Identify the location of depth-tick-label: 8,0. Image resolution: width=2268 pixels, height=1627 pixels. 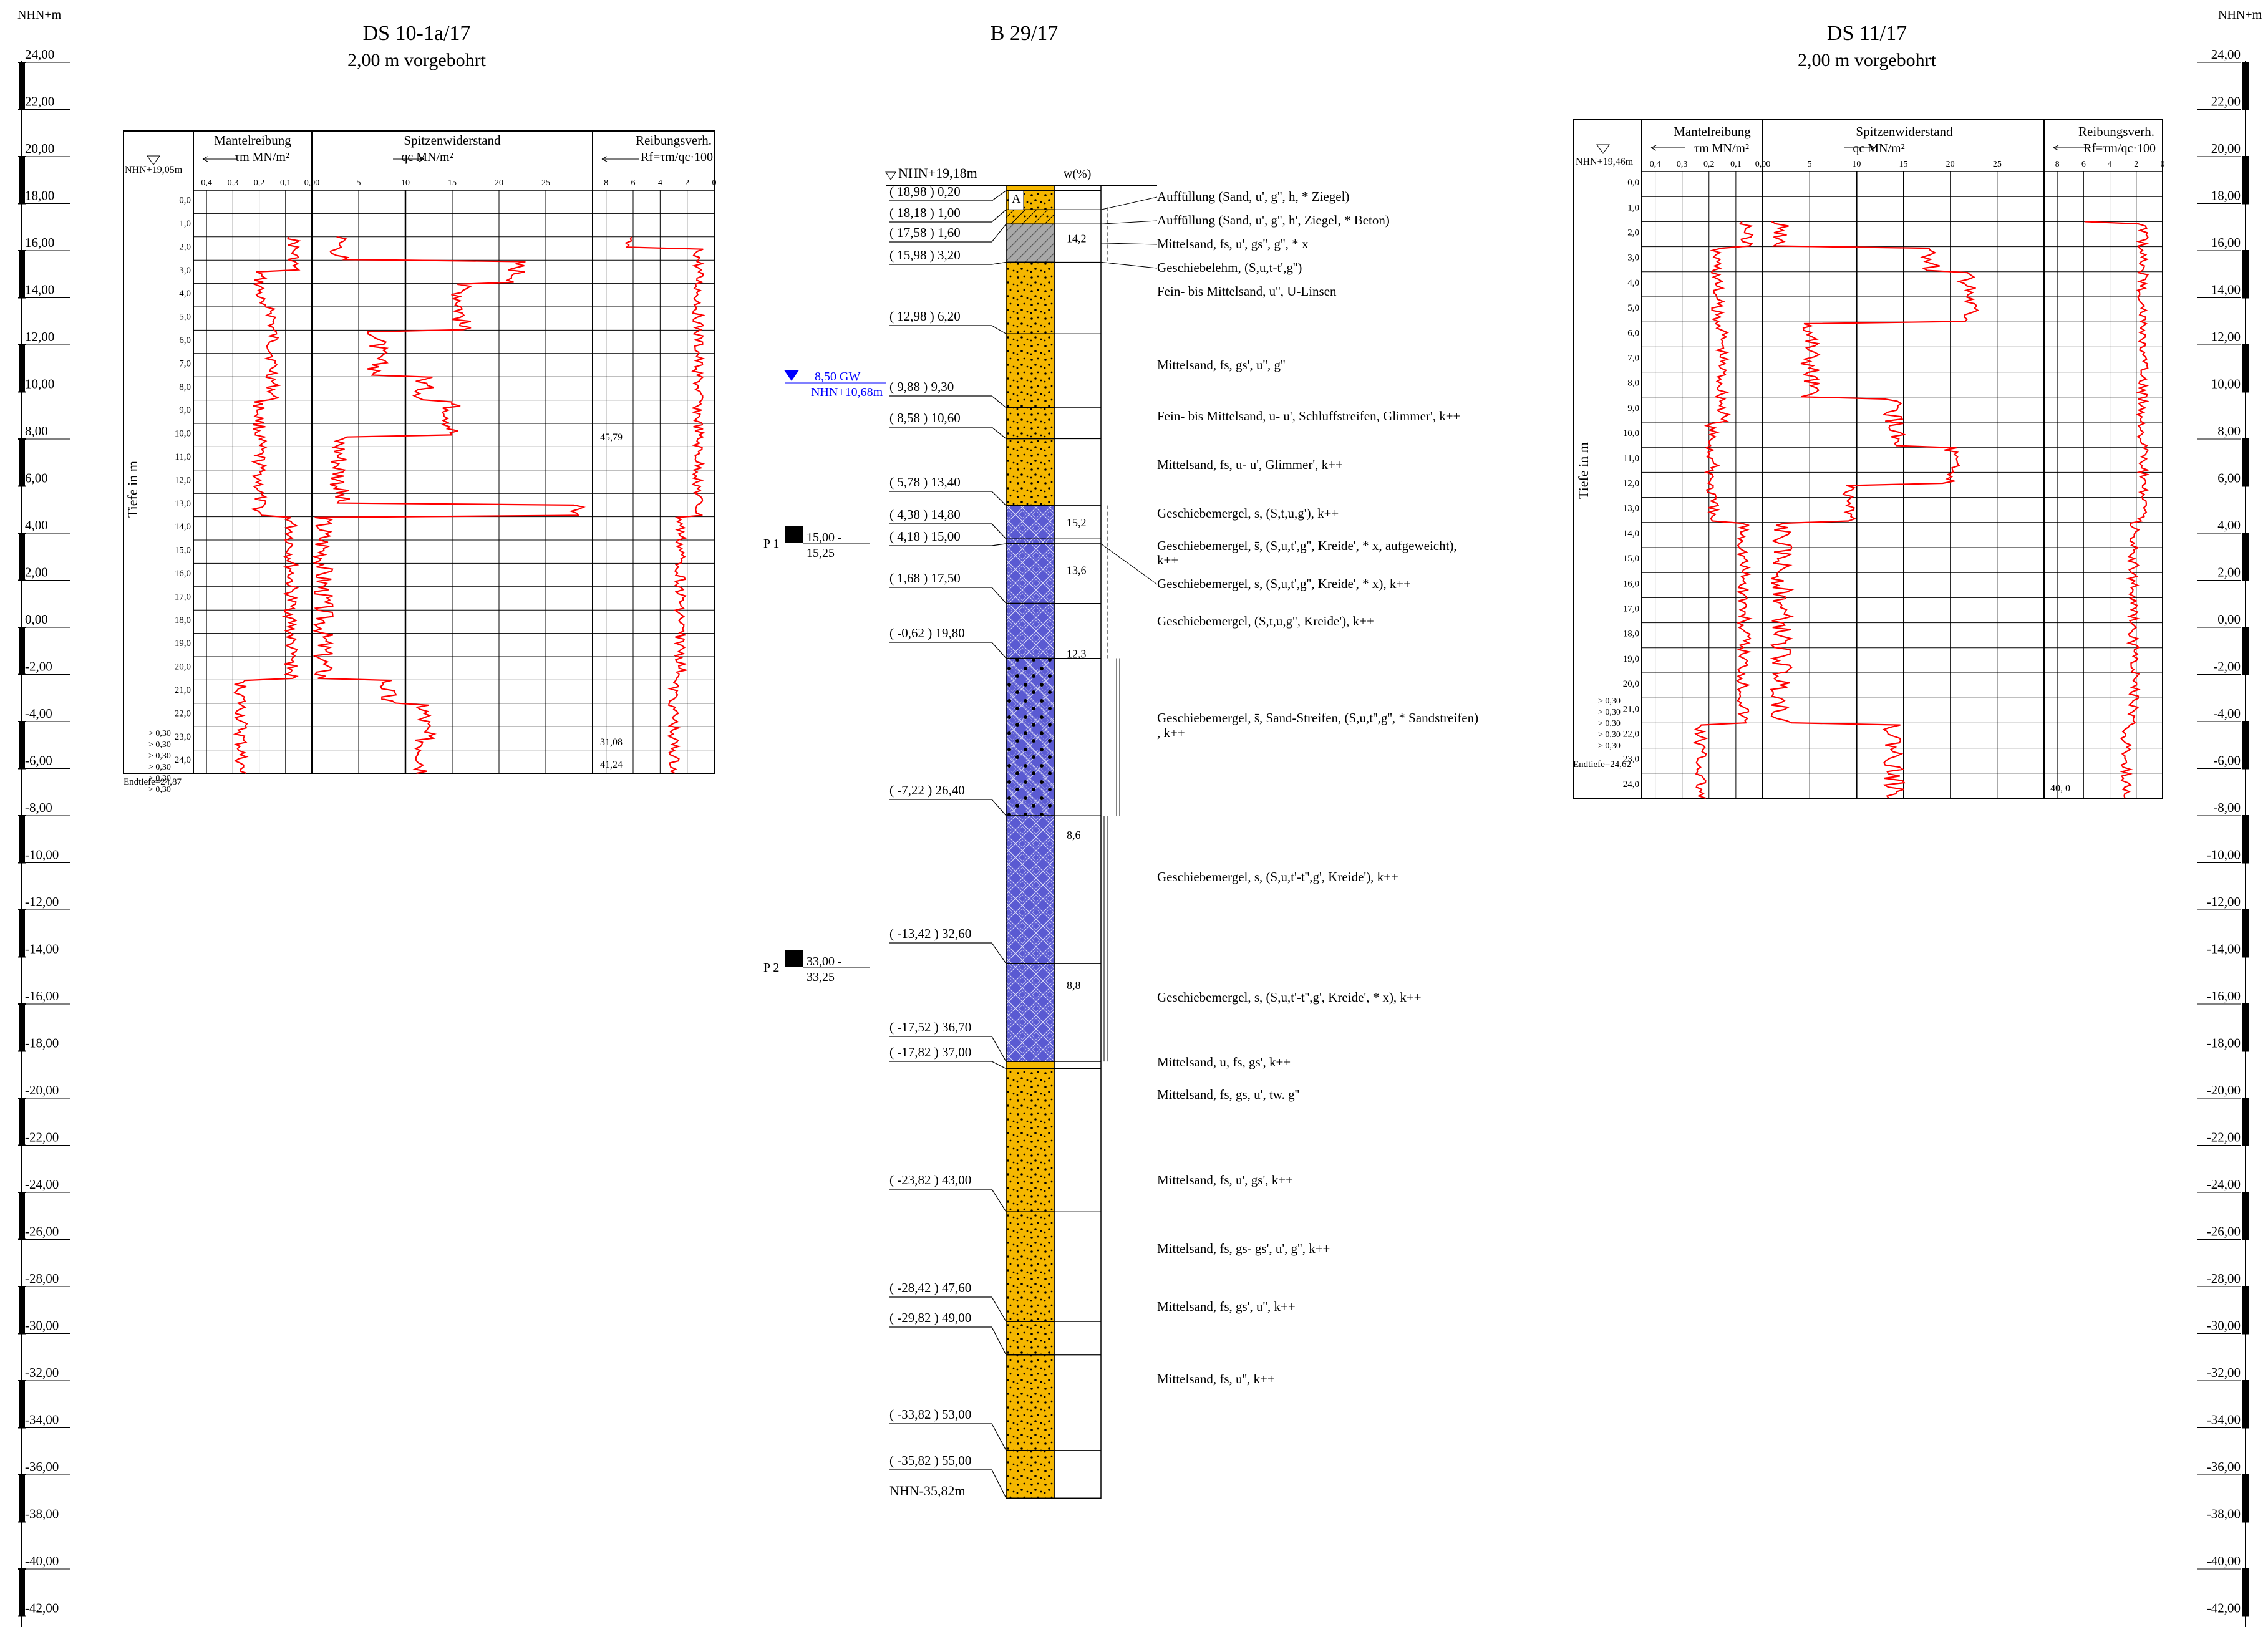
(185, 387).